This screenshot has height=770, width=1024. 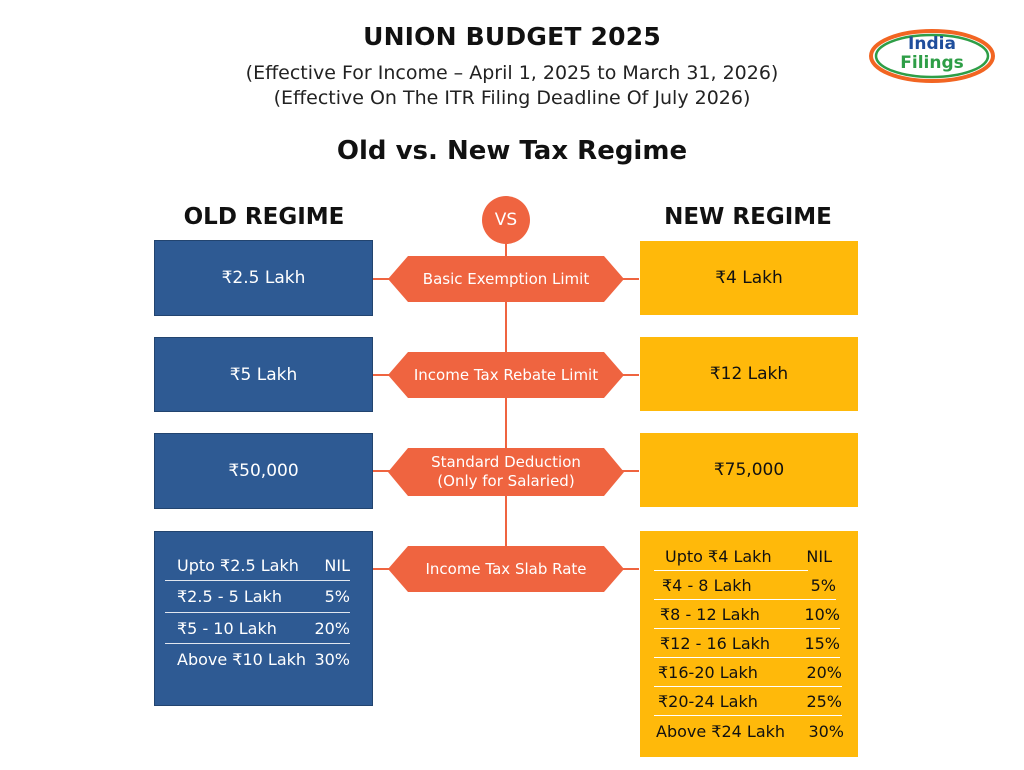 I want to click on label-rebate-limit: Income Tax Rebate Limit, so click(x=506, y=375).